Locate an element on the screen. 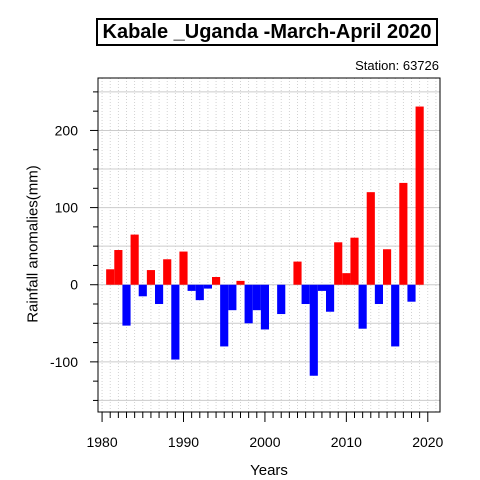 The width and height of the screenshot is (480, 480). chart-title: Kabale _Uganda -March-April 2020 is located at coordinates (267, 31).